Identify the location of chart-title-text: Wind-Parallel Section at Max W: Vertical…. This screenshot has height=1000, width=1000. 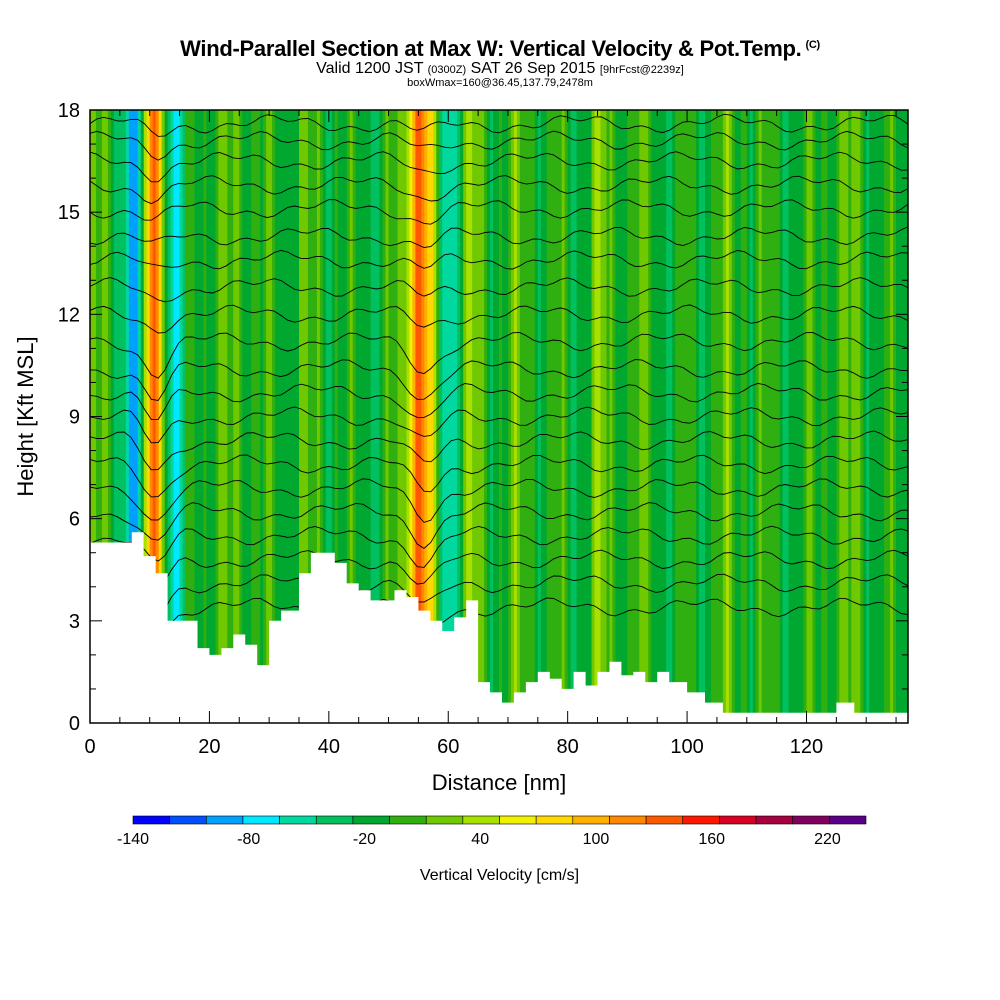
(491, 48).